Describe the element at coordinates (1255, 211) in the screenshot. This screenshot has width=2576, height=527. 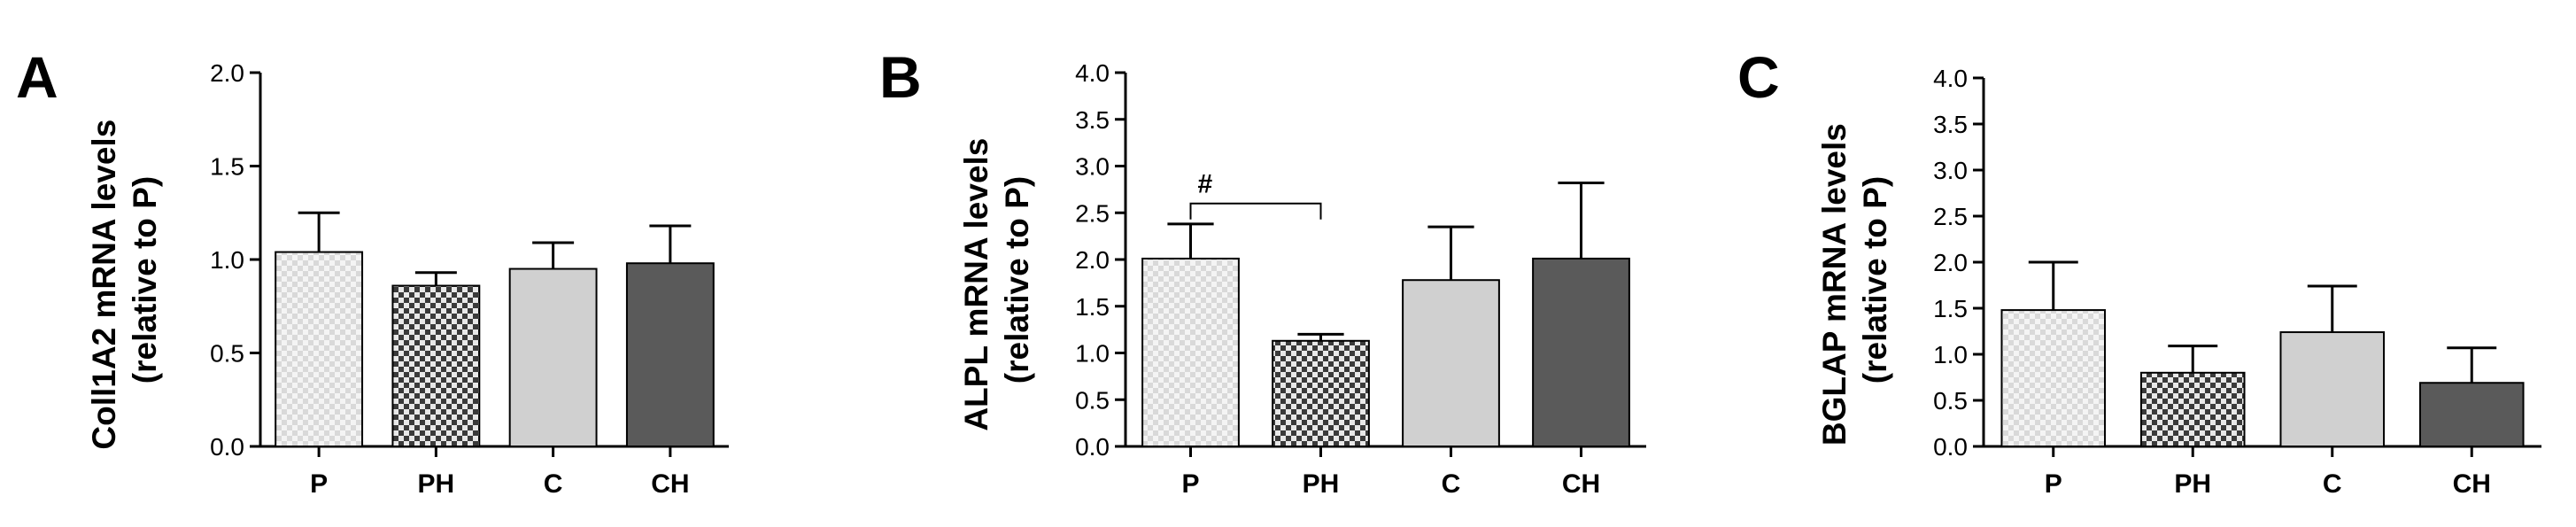
I see `significance-bracket` at that location.